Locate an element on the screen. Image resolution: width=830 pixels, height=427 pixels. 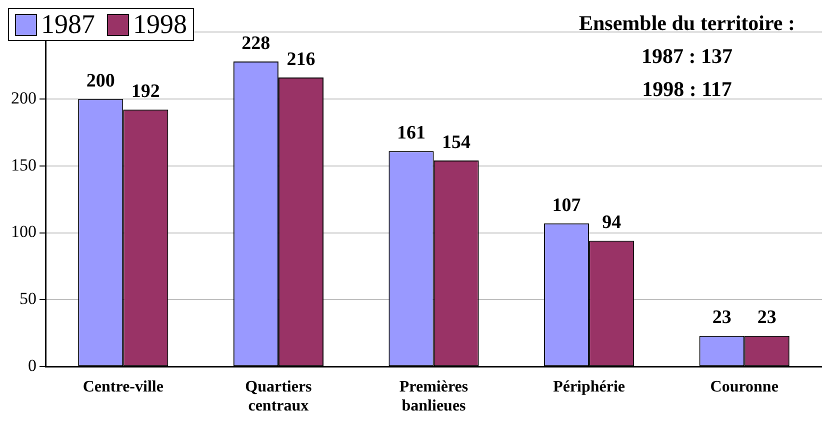
x-tick-label: Premières banlieues is located at coordinates (433, 396).